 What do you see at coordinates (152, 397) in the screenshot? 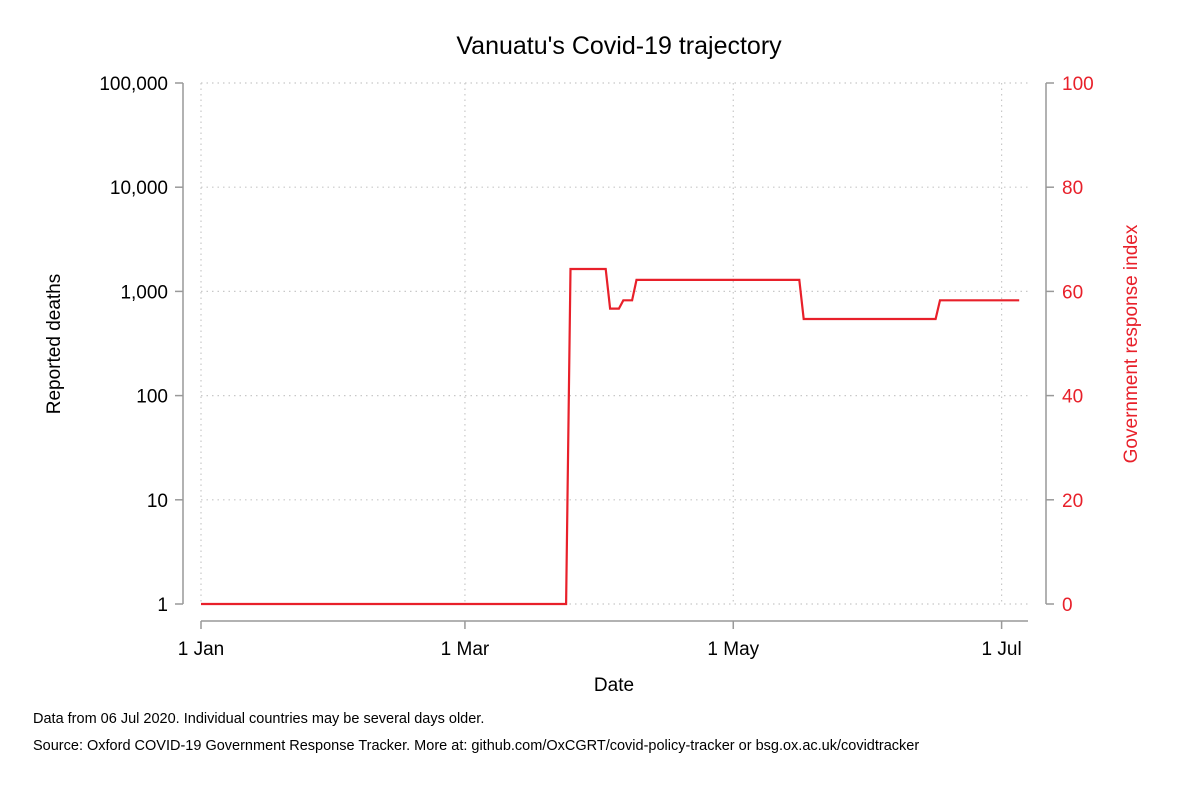
I see `left-tick-label: 100` at bounding box center [152, 397].